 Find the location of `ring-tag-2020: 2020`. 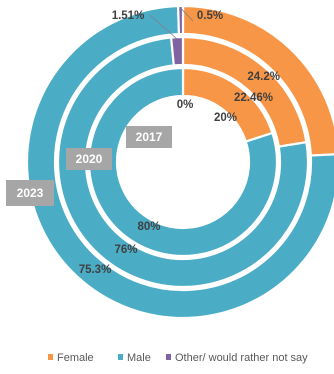

ring-tag-2020: 2020 is located at coordinates (89, 159).